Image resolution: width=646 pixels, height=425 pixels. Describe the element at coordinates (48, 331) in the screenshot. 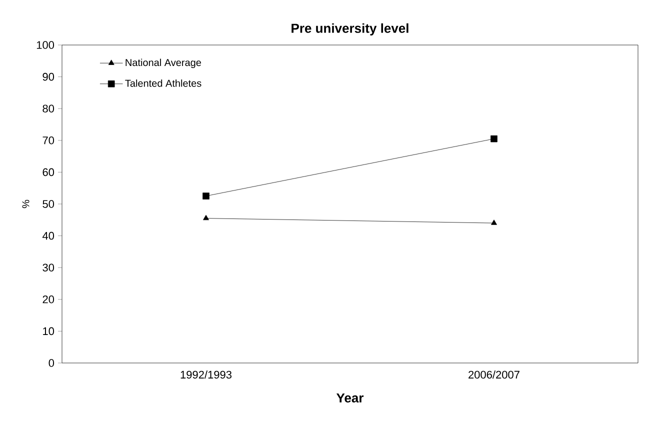

I see `y-tick-label: 10` at that location.